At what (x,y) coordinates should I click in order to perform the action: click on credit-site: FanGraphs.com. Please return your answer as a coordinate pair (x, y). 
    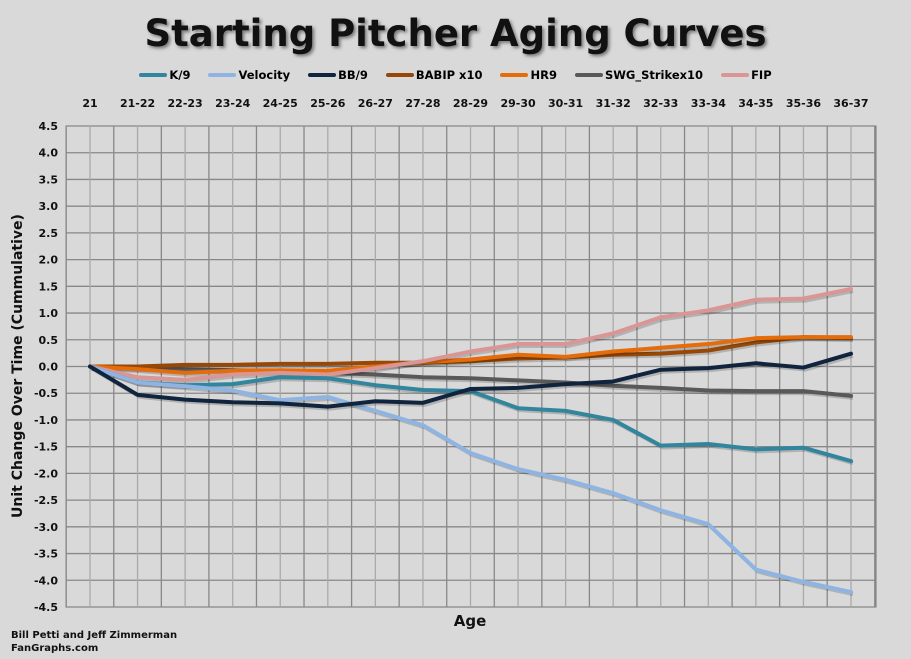
    Looking at the image, I should click on (55, 648).